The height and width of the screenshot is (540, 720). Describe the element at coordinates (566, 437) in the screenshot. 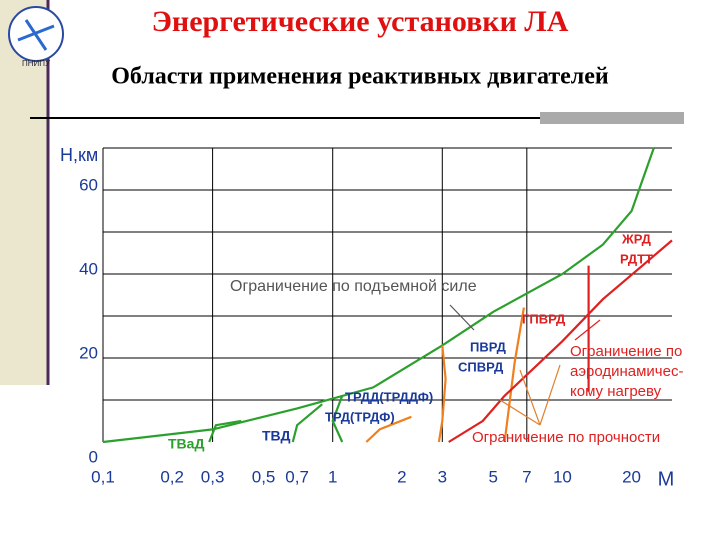

I see `annotation: Ограничение по прочности` at that location.